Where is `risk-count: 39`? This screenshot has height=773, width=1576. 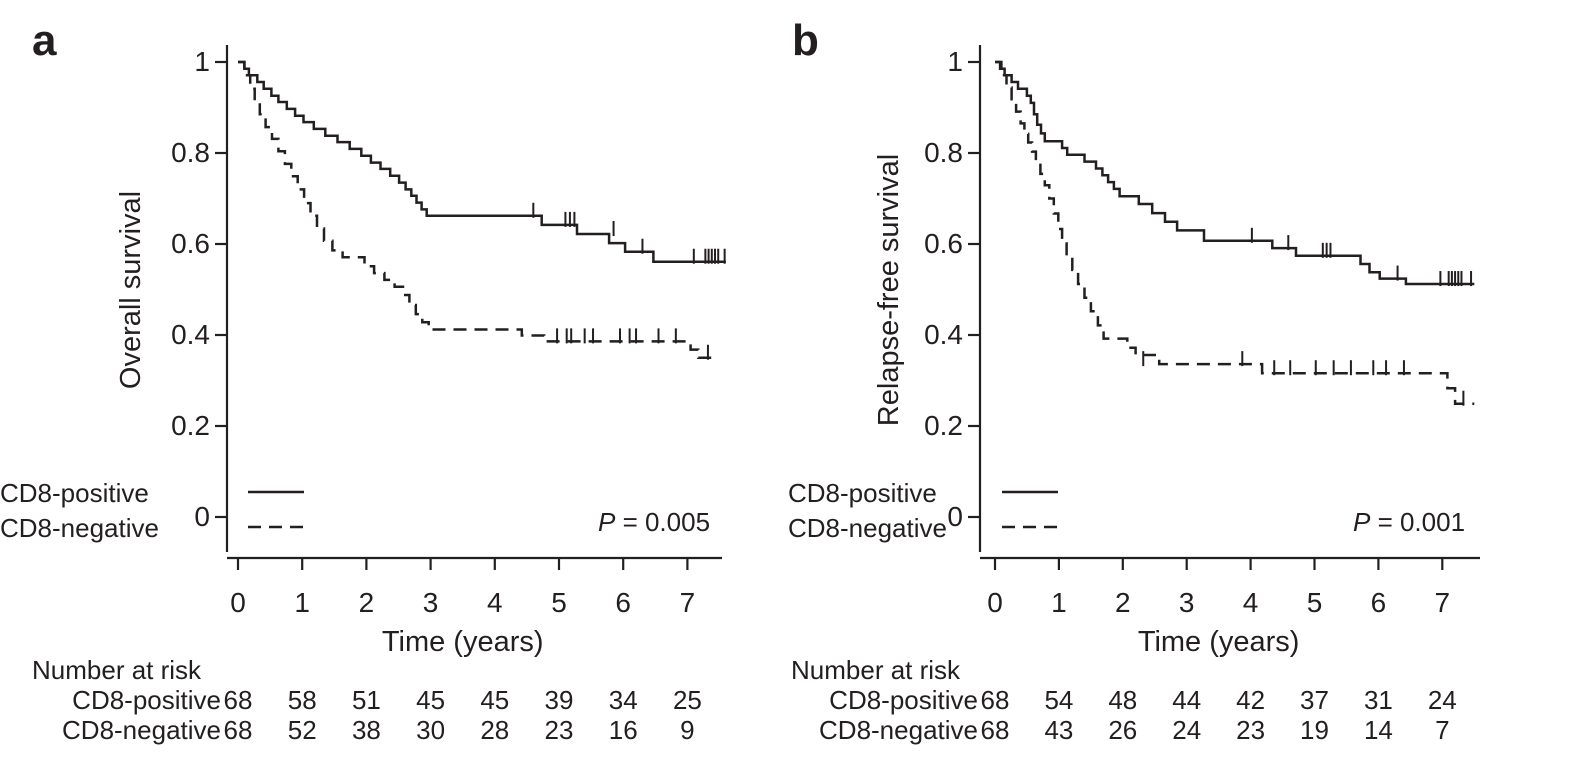 risk-count: 39 is located at coordinates (559, 700).